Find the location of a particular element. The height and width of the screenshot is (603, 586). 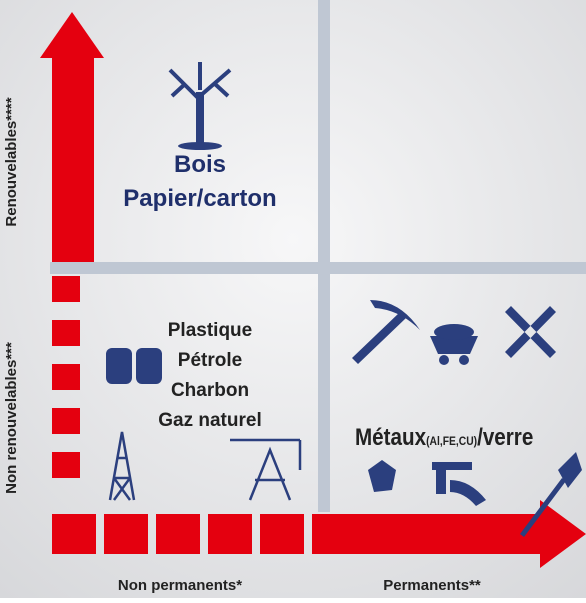

y-top-label: Renouvelables**** is located at coordinates (11, 161).